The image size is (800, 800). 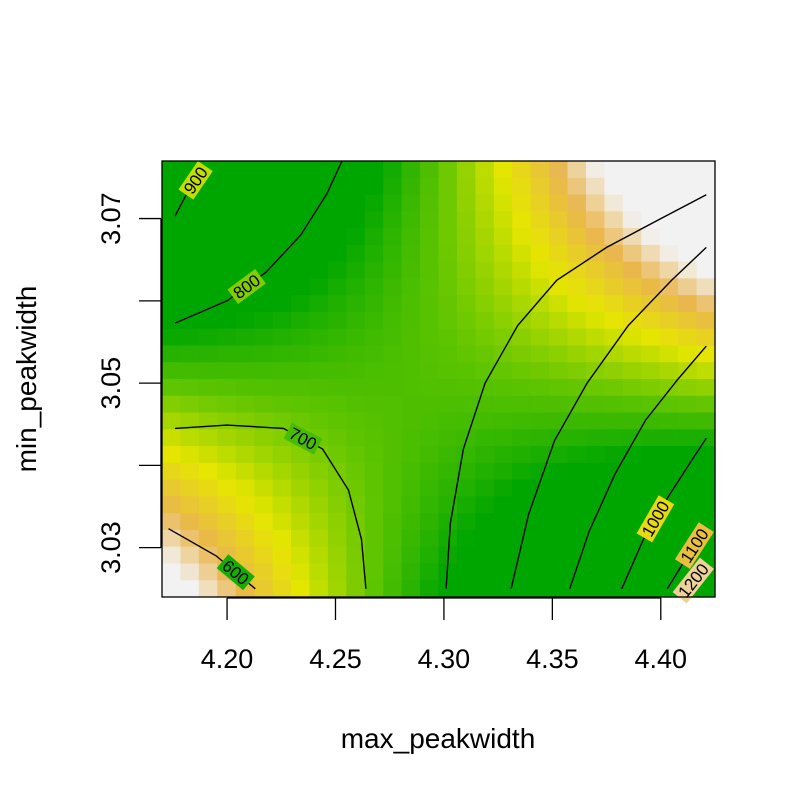 I want to click on x-axis: 4.20 4.25 4.30 4.35 4.40, so click(x=444, y=635).